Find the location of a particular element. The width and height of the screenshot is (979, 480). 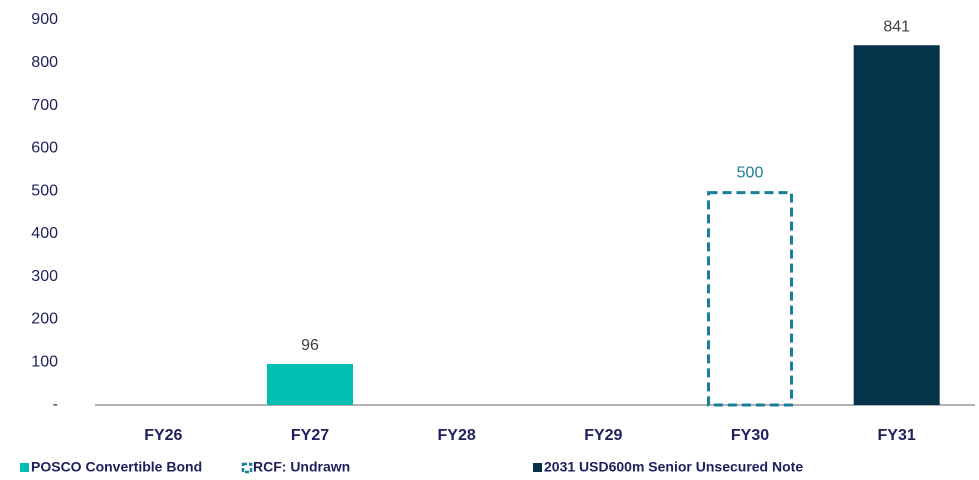

data-label: 500 is located at coordinates (750, 172).